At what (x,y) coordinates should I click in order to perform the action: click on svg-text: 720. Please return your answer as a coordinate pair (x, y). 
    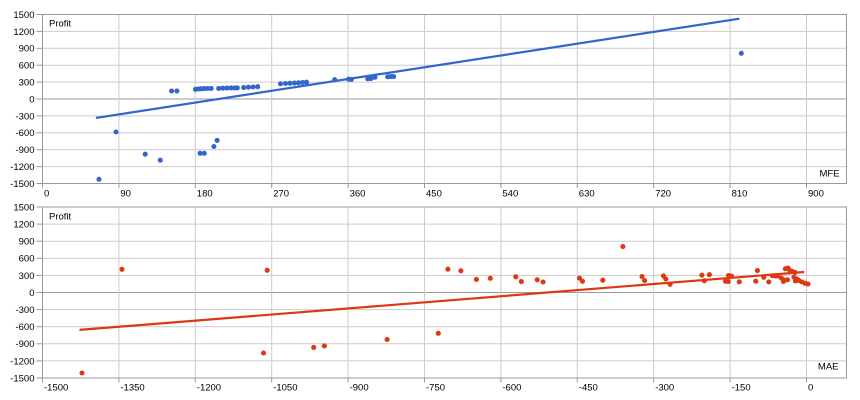
    Looking at the image, I should click on (663, 194).